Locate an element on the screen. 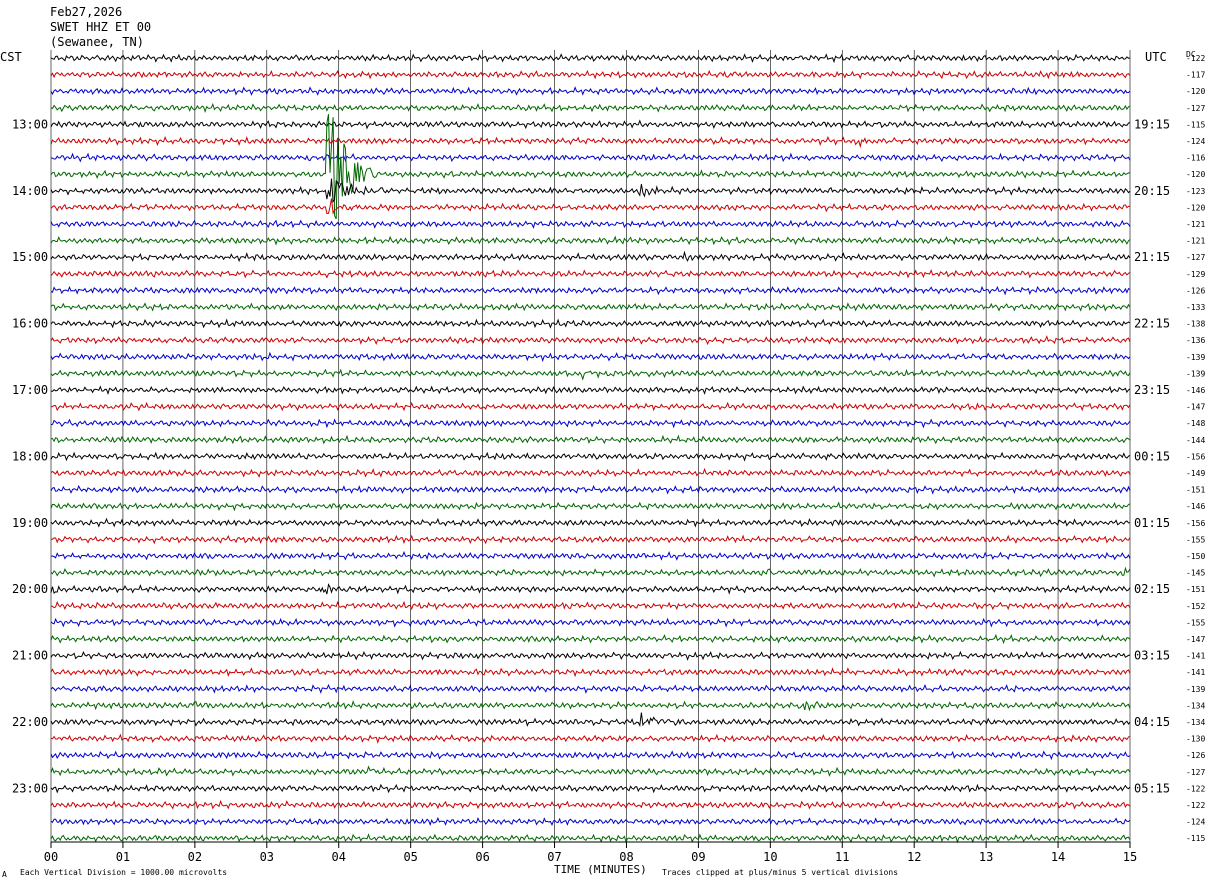 The width and height of the screenshot is (1210, 886). dc-offset-label: -130 is located at coordinates (1195, 739).